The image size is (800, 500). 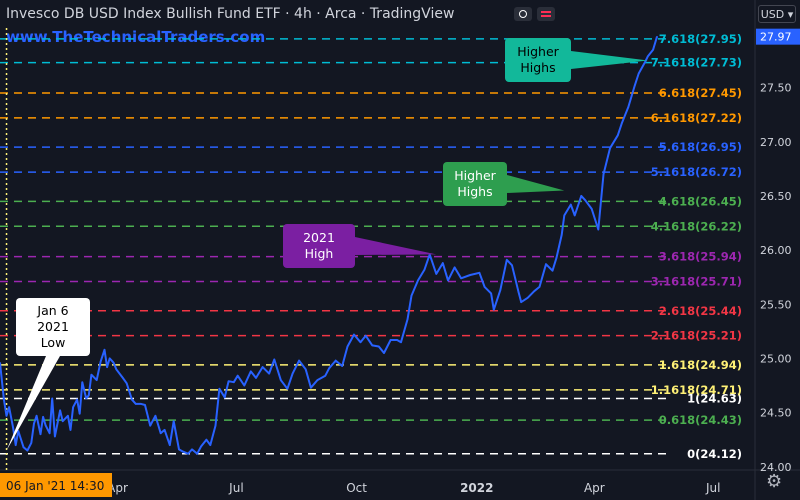 I want to click on fib-level-label: 6.618(27.45), so click(x=700, y=93).